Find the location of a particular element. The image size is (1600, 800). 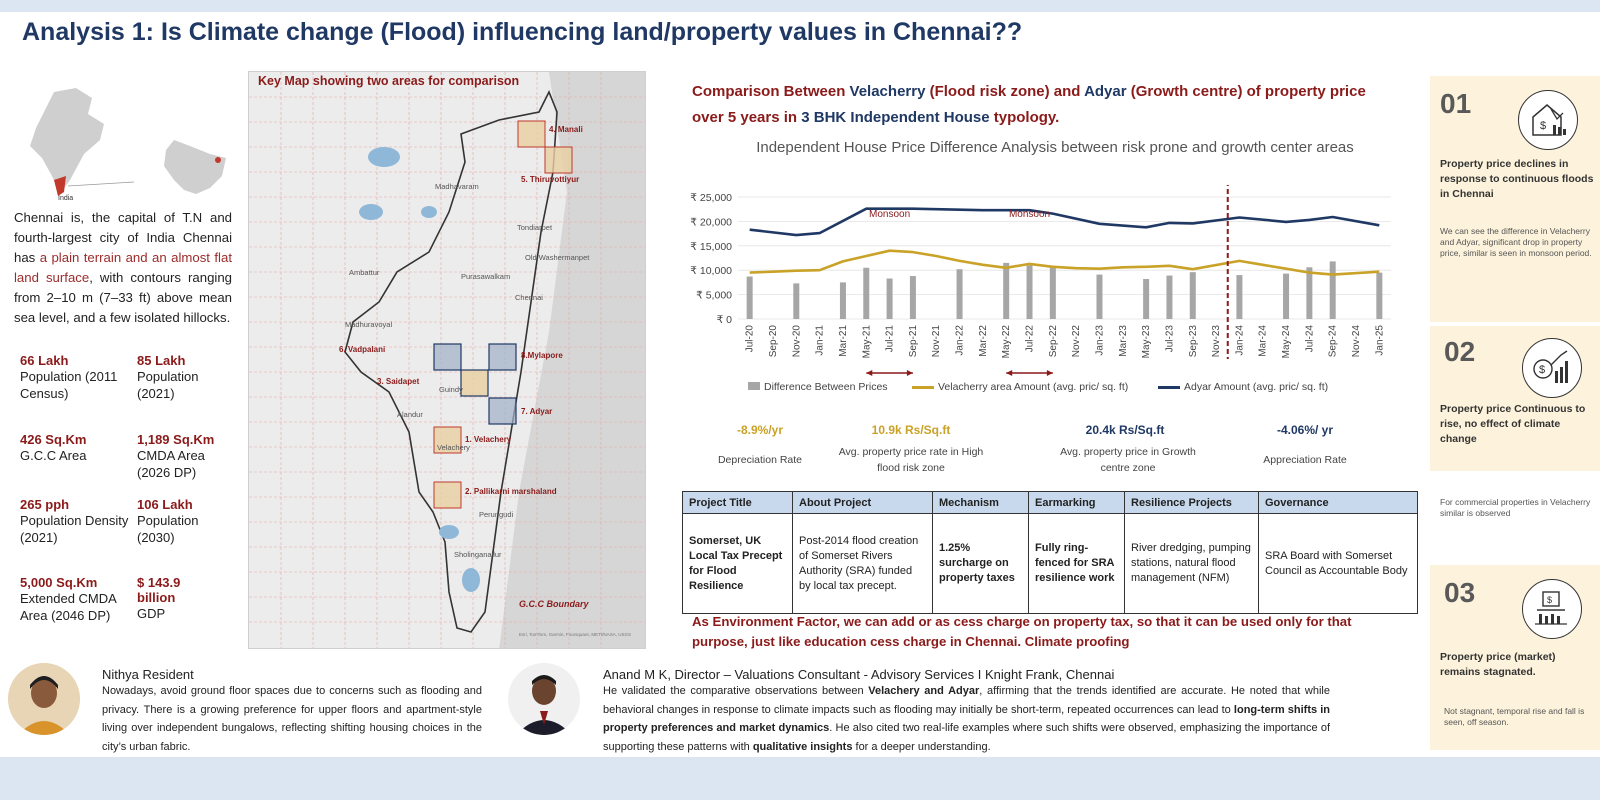

th-project-title: Project Title is located at coordinates (737, 502).